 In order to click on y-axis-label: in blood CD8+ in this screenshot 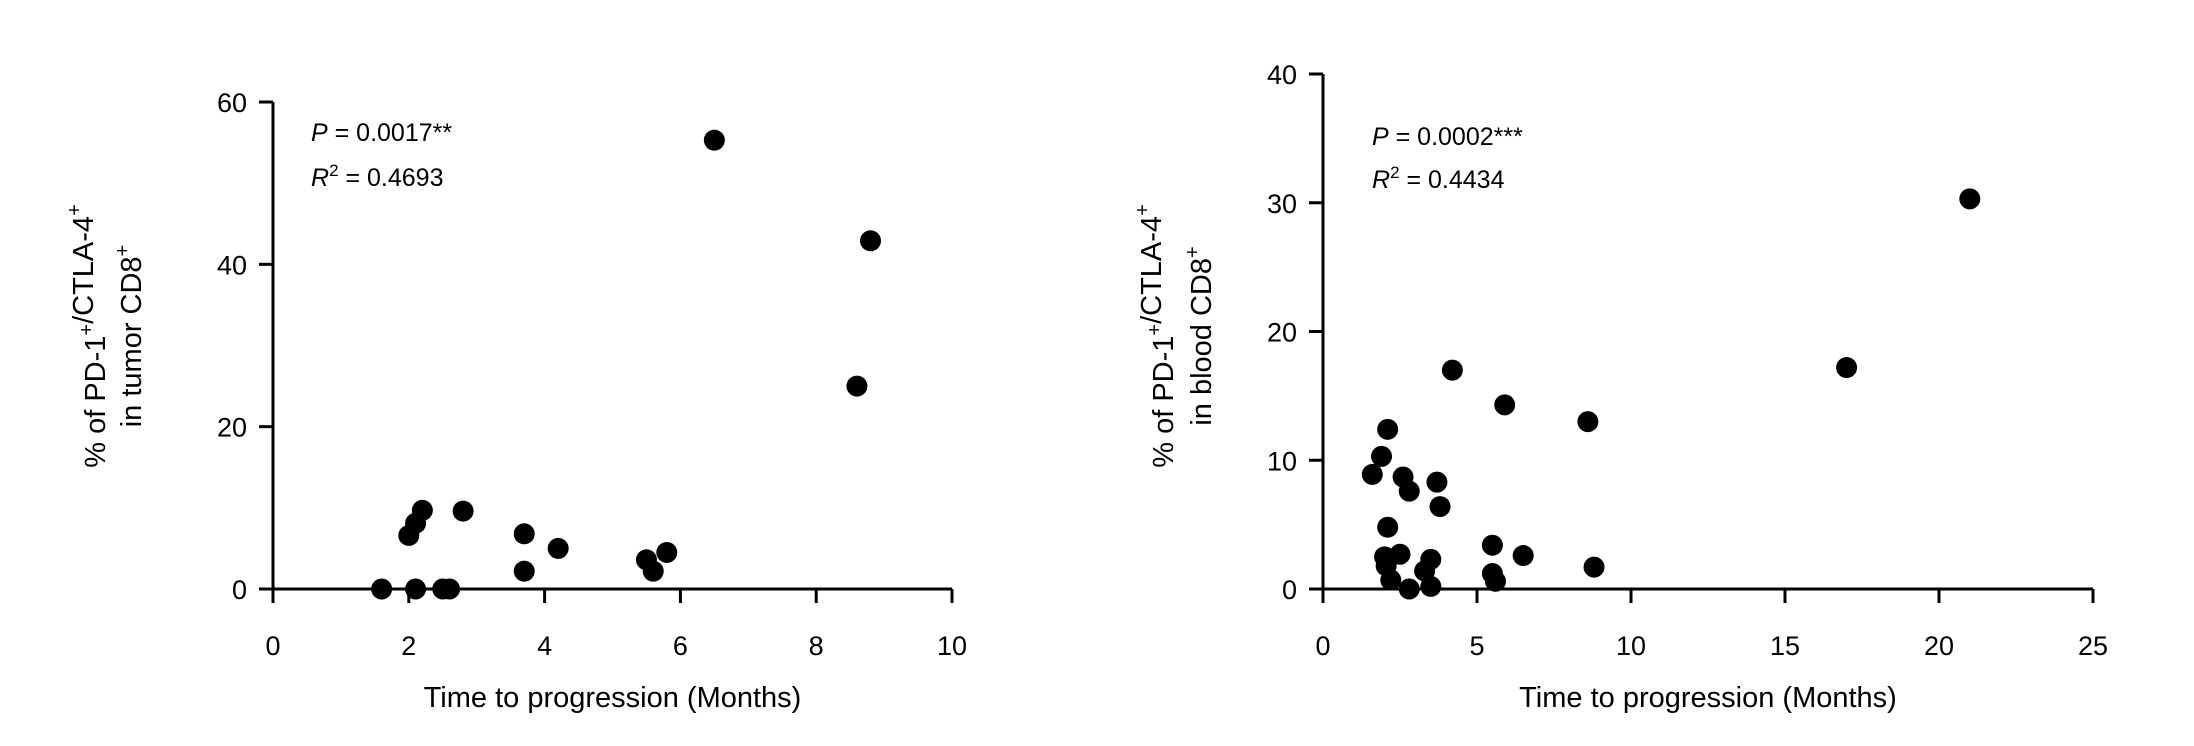, I will do `click(1200, 335)`.